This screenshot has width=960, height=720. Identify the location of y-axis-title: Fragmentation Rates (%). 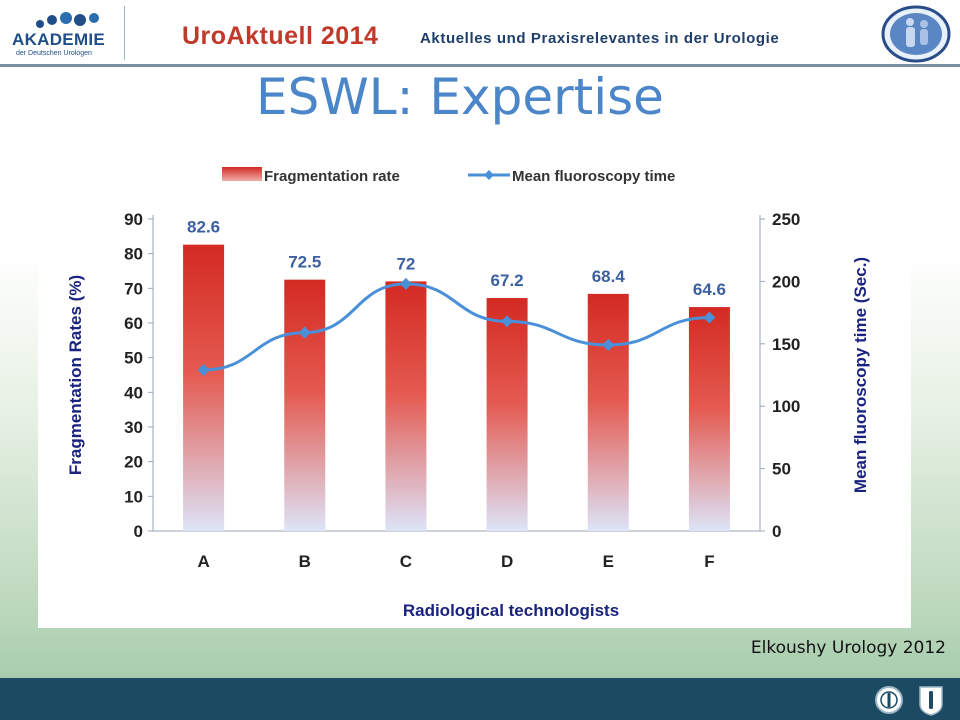
(75, 375).